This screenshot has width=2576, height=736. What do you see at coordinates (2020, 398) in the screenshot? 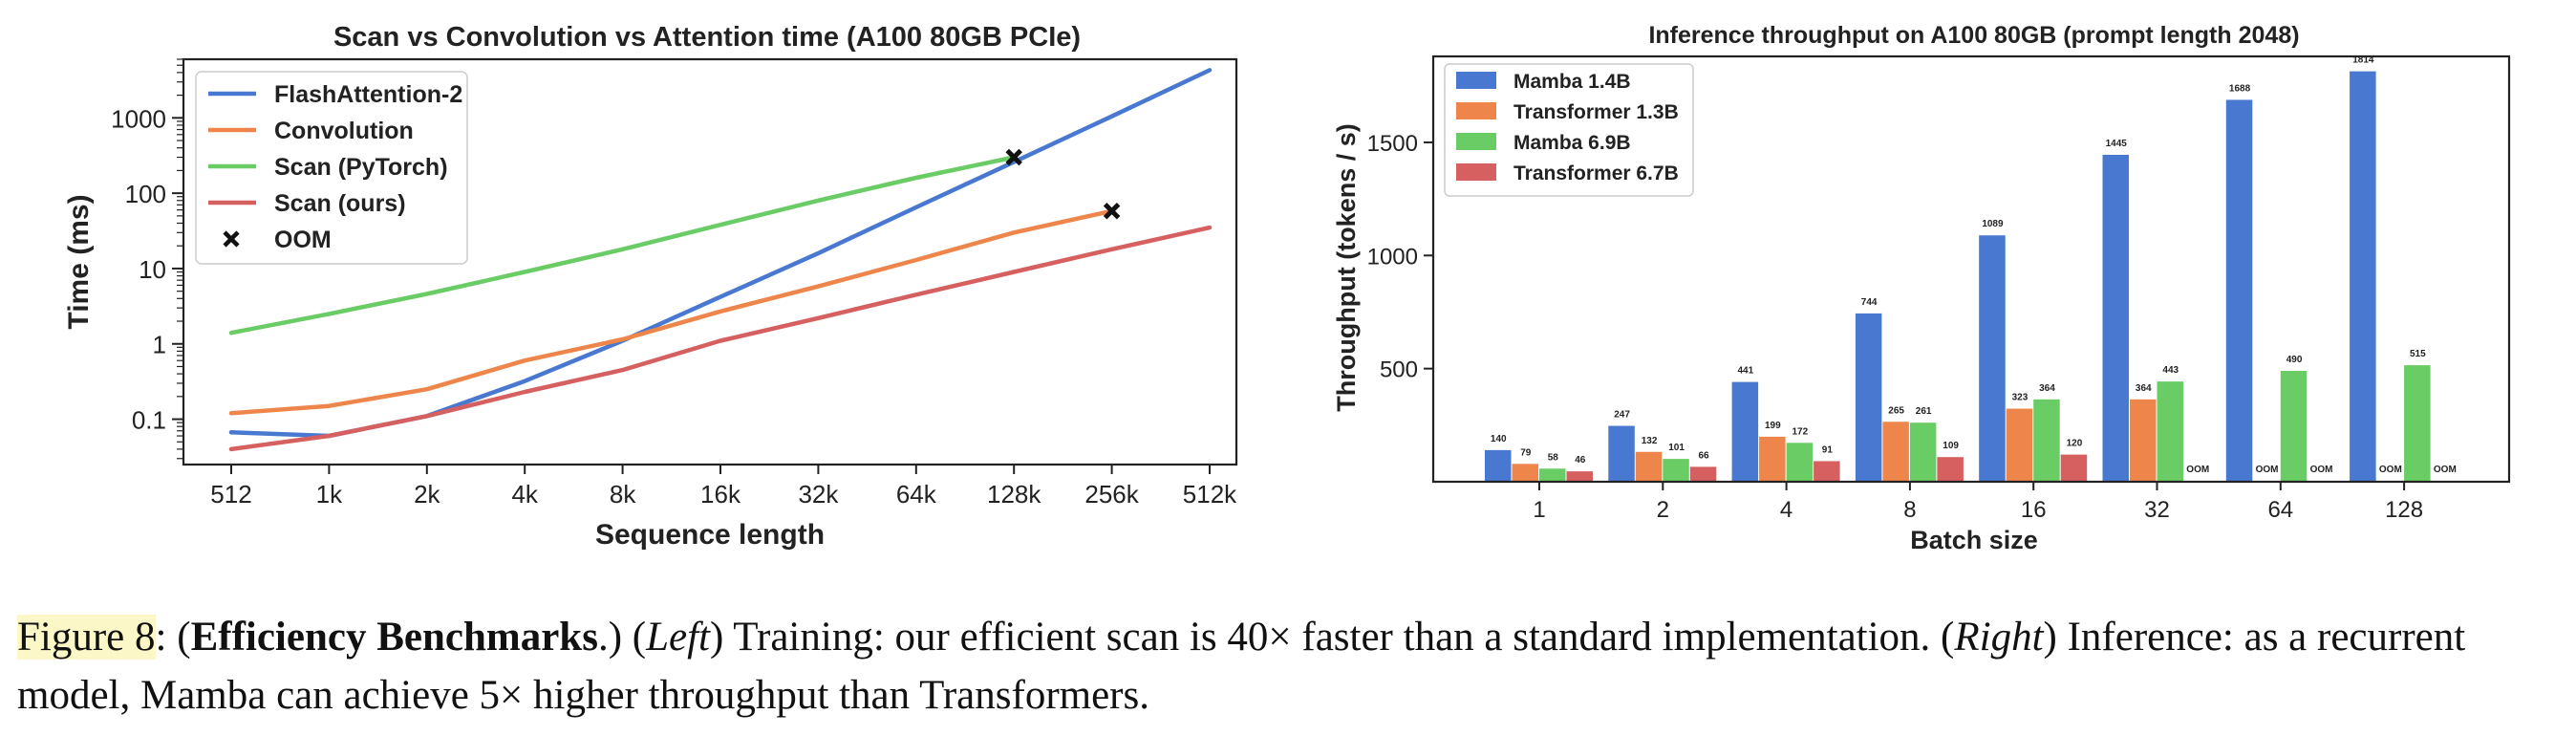
I see `bar-value-label: 323` at bounding box center [2020, 398].